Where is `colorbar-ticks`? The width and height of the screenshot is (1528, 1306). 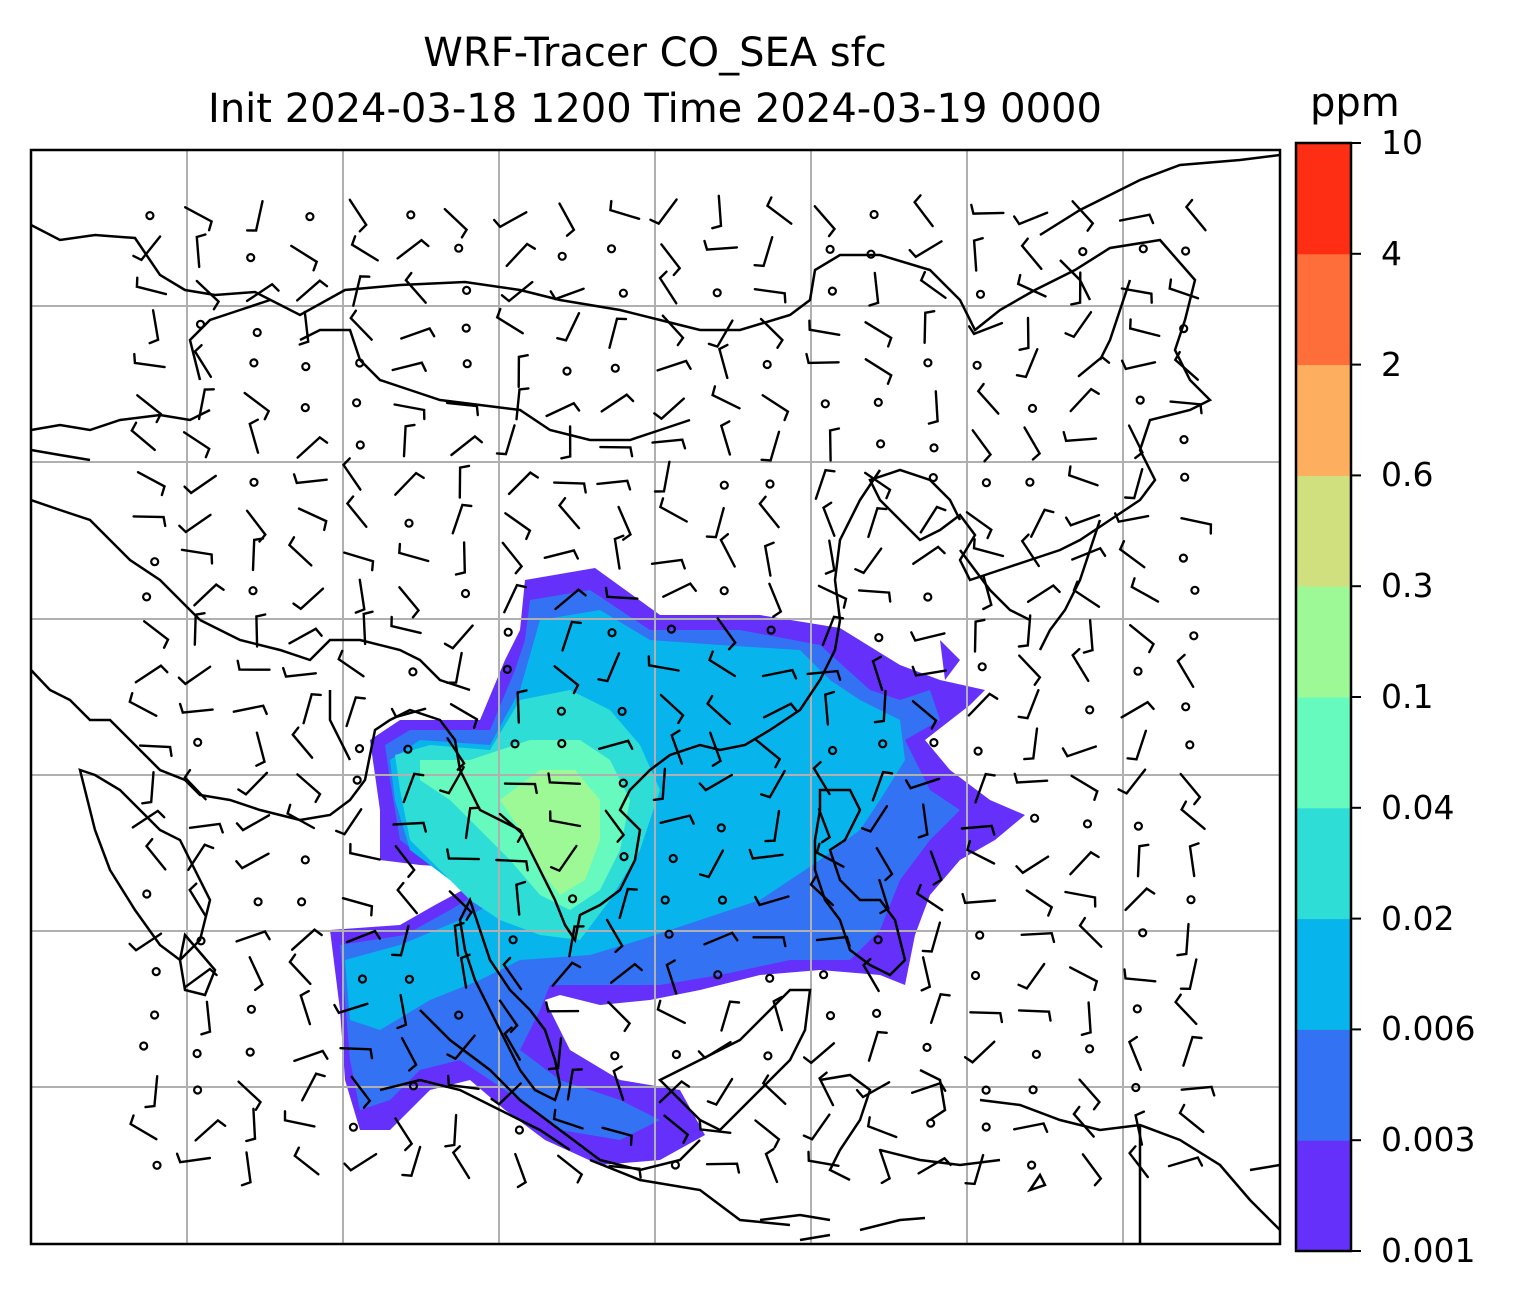 colorbar-ticks is located at coordinates (1356, 697).